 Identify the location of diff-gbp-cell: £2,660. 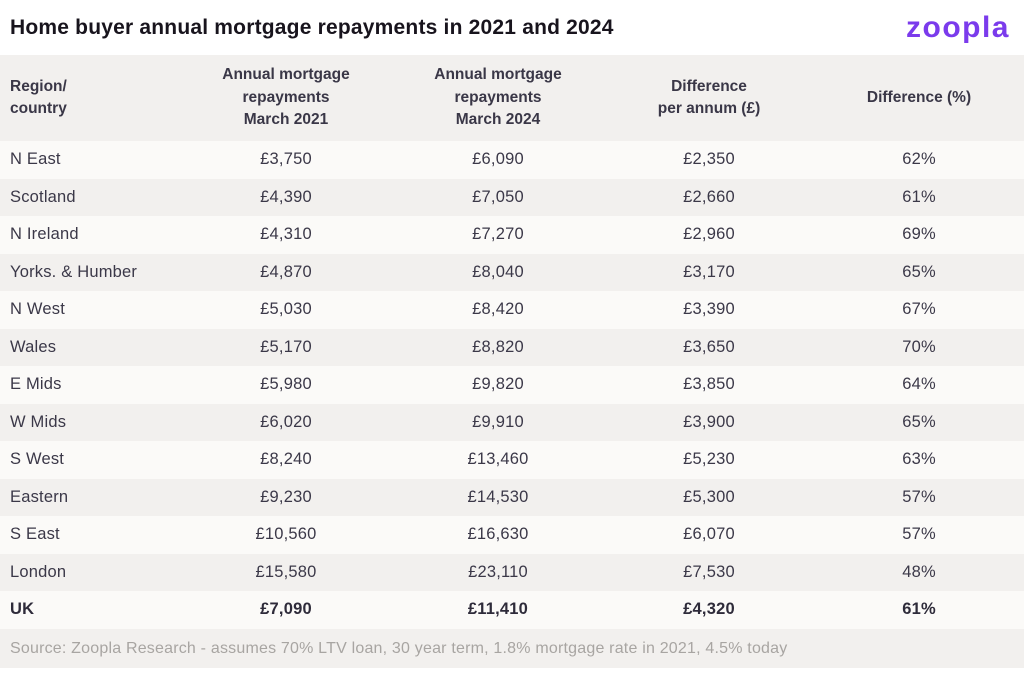
(709, 196).